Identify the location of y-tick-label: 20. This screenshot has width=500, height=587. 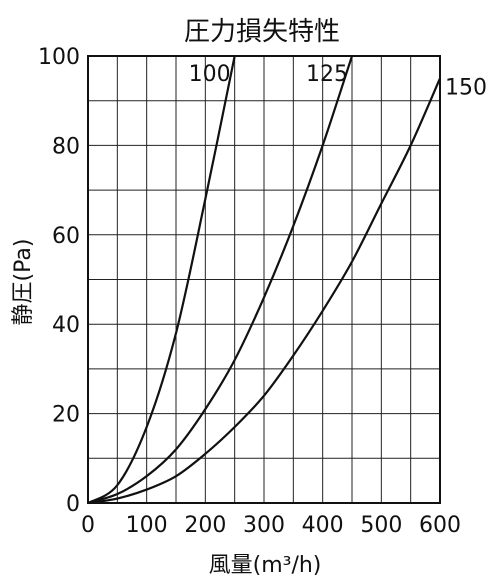
(66, 415).